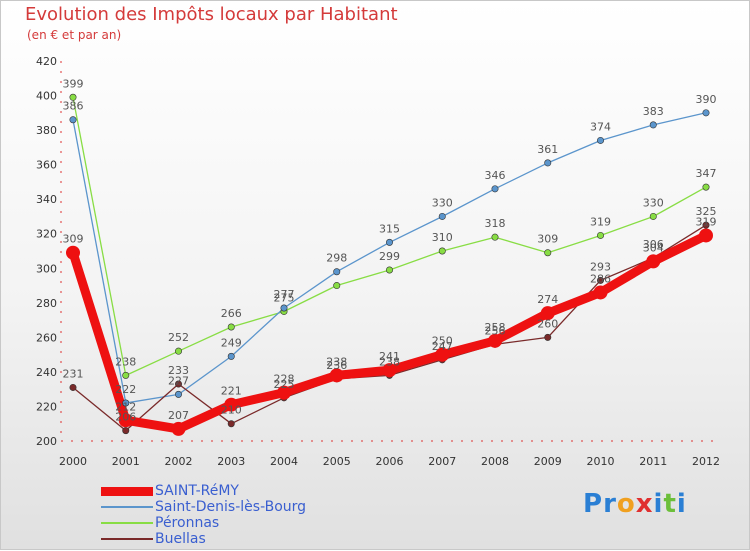 The width and height of the screenshot is (750, 551). What do you see at coordinates (653, 244) in the screenshot?
I see `data-label: 306` at bounding box center [653, 244].